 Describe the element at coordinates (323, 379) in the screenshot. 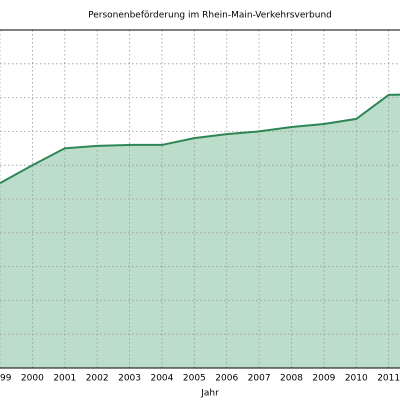

I see `x-tick-label: 2009` at that location.